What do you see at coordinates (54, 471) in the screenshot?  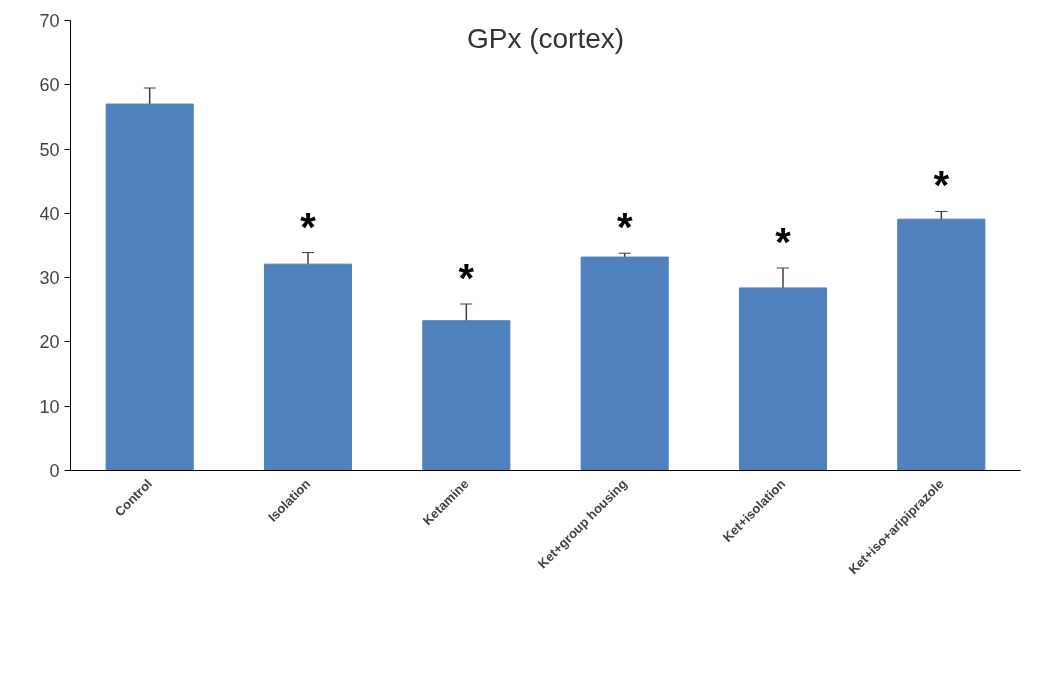 I see `y-tick-label: 0` at bounding box center [54, 471].